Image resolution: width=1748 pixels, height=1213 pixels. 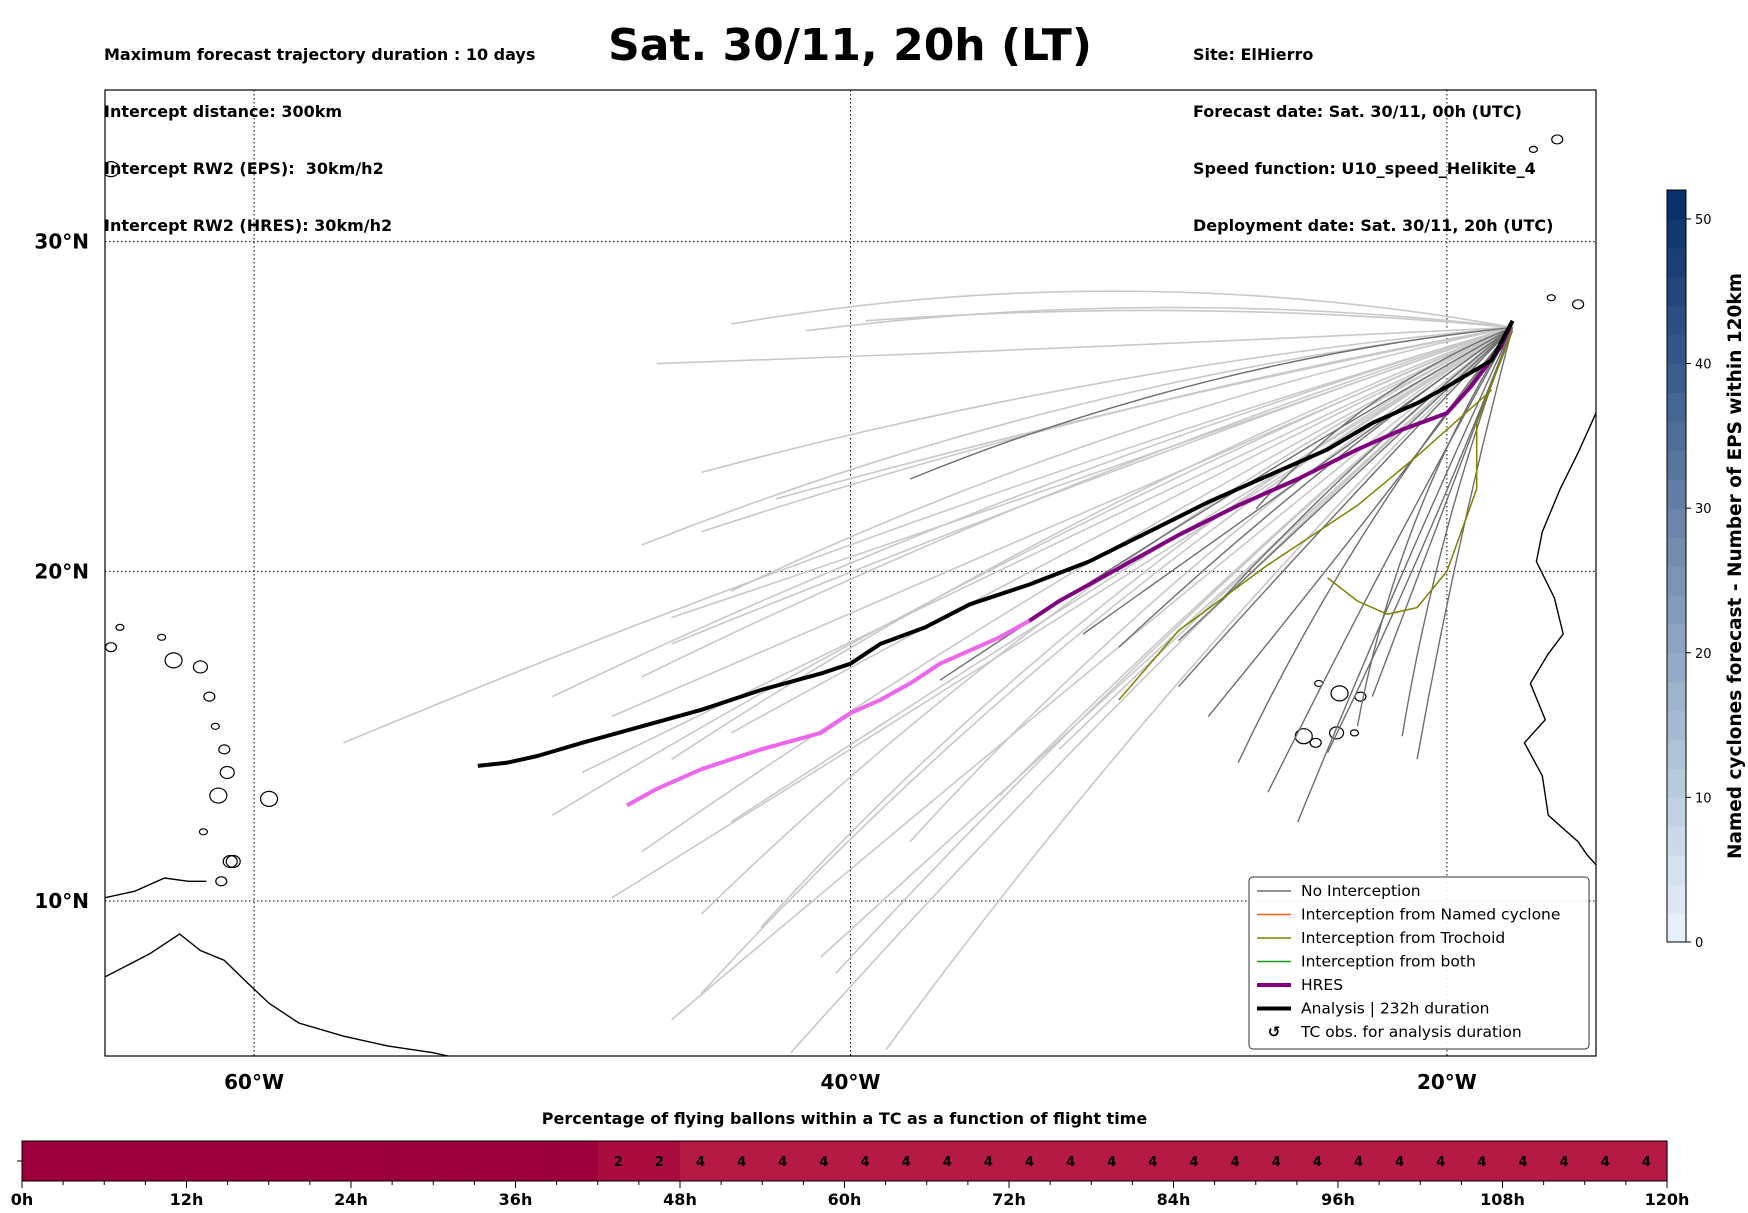 What do you see at coordinates (1274, 1032) in the screenshot?
I see `legend-tc-marker-icon: ↺` at bounding box center [1274, 1032].